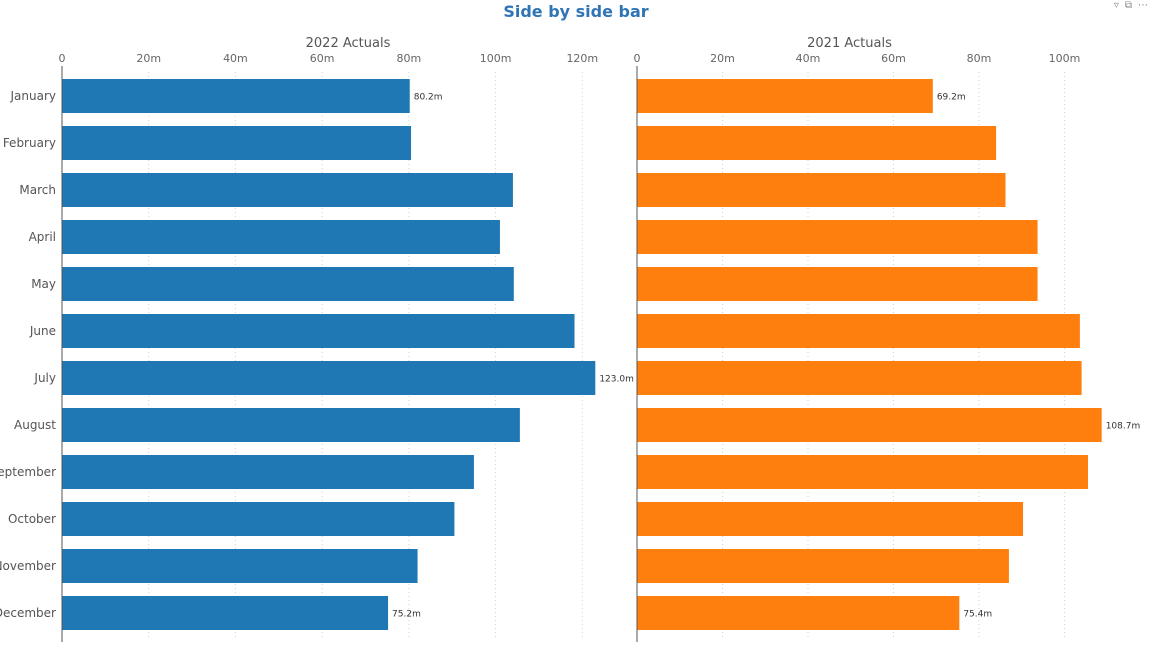 This screenshot has width=1152, height=648. I want to click on category-label: June, so click(42, 331).